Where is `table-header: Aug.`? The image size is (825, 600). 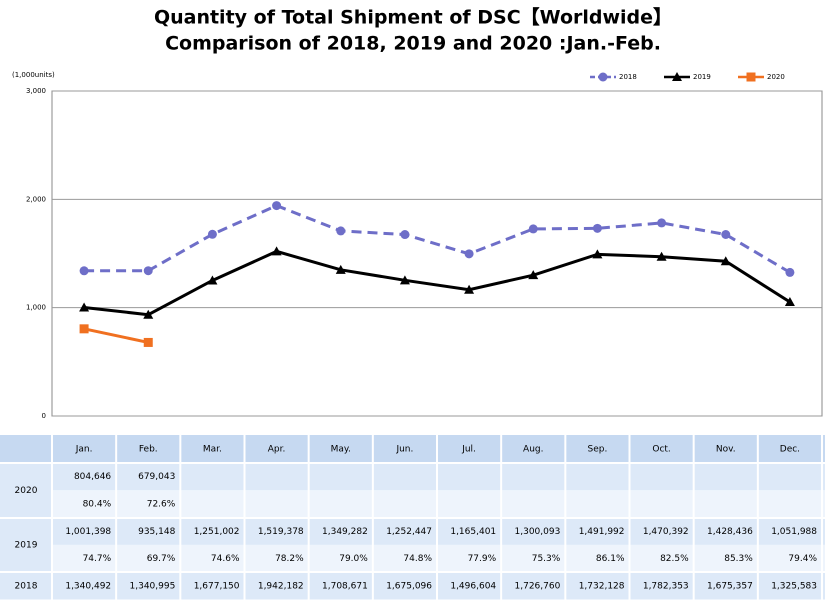 table-header: Aug. is located at coordinates (533, 450).